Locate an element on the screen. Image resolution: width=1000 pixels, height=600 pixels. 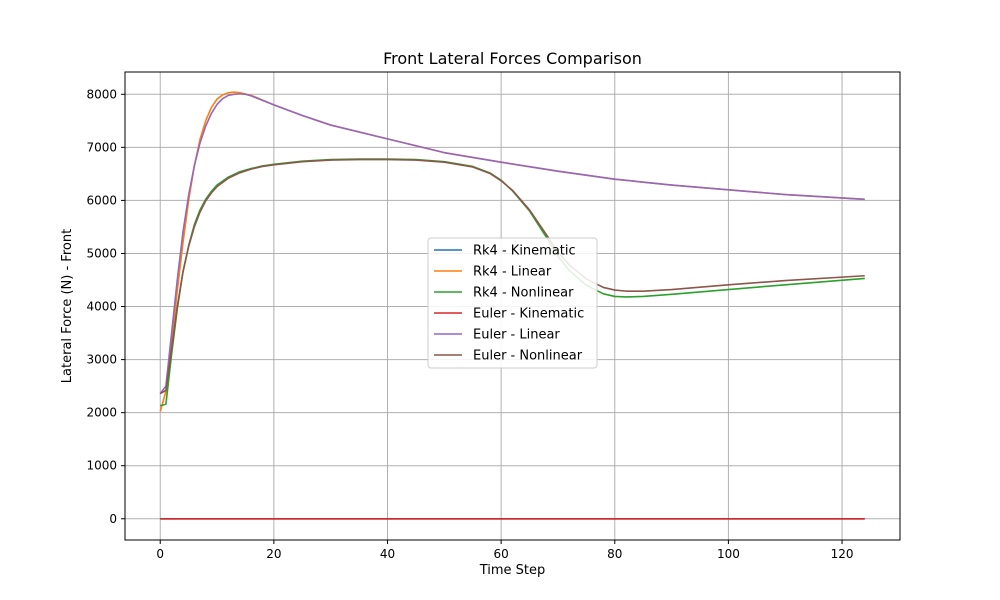
y-tick-label: 8000 is located at coordinates (101, 94).